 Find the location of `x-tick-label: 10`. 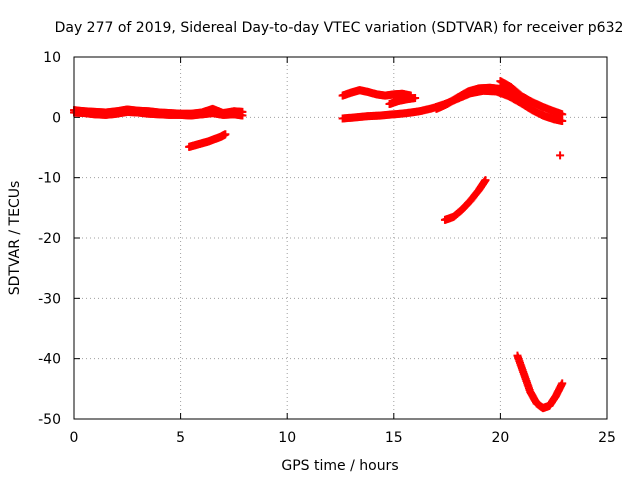

x-tick-label: 10 is located at coordinates (287, 438).